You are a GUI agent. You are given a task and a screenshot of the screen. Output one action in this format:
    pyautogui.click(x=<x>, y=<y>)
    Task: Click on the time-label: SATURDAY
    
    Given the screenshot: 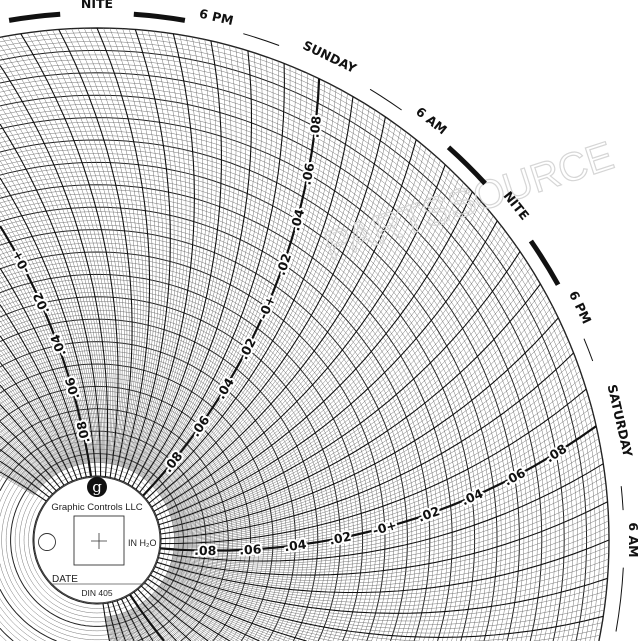 What is the action you would take?
    pyautogui.click(x=620, y=421)
    